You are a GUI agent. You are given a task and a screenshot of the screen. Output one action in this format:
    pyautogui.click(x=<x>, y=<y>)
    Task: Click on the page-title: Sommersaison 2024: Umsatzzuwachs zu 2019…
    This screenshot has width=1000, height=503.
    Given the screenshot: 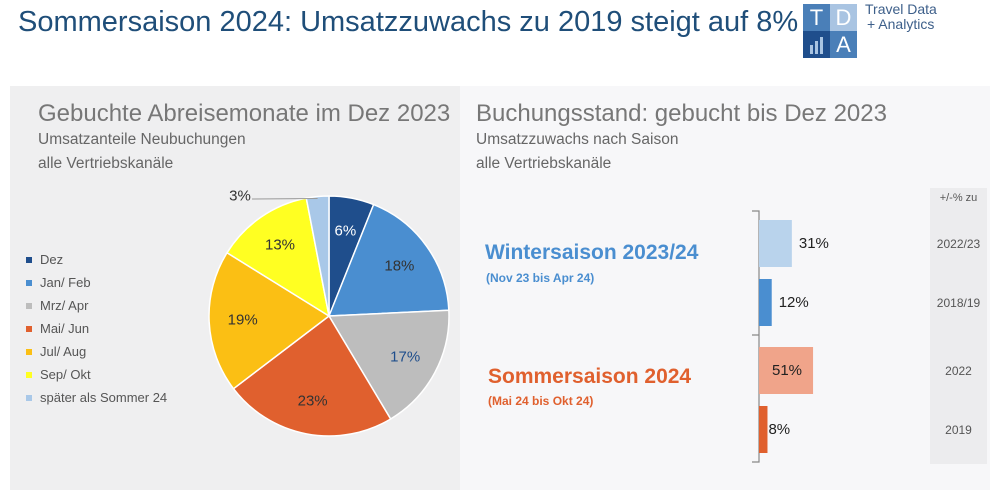 What is the action you would take?
    pyautogui.click(x=408, y=22)
    